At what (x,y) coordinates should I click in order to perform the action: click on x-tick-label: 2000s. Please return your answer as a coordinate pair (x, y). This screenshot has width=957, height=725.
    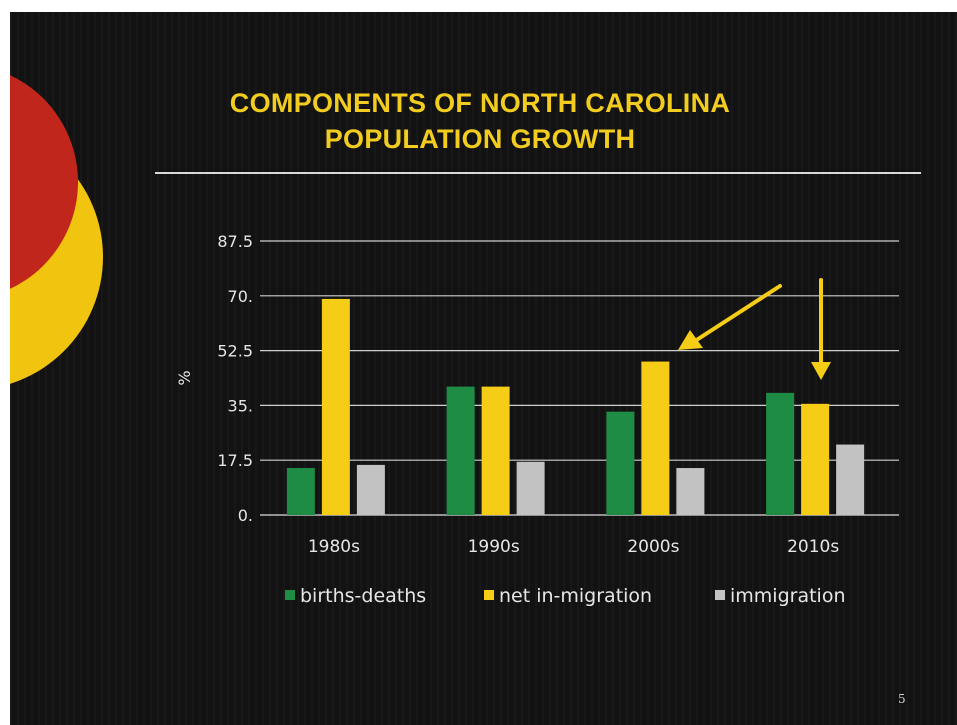
    Looking at the image, I should click on (653, 547).